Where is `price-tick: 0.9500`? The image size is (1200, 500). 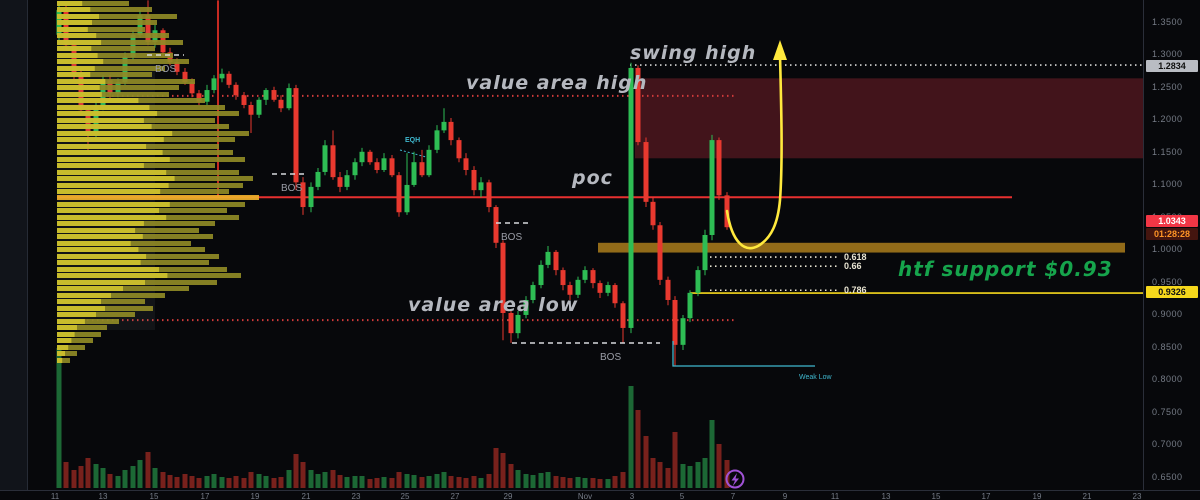 price-tick: 0.9500 is located at coordinates (1167, 281).